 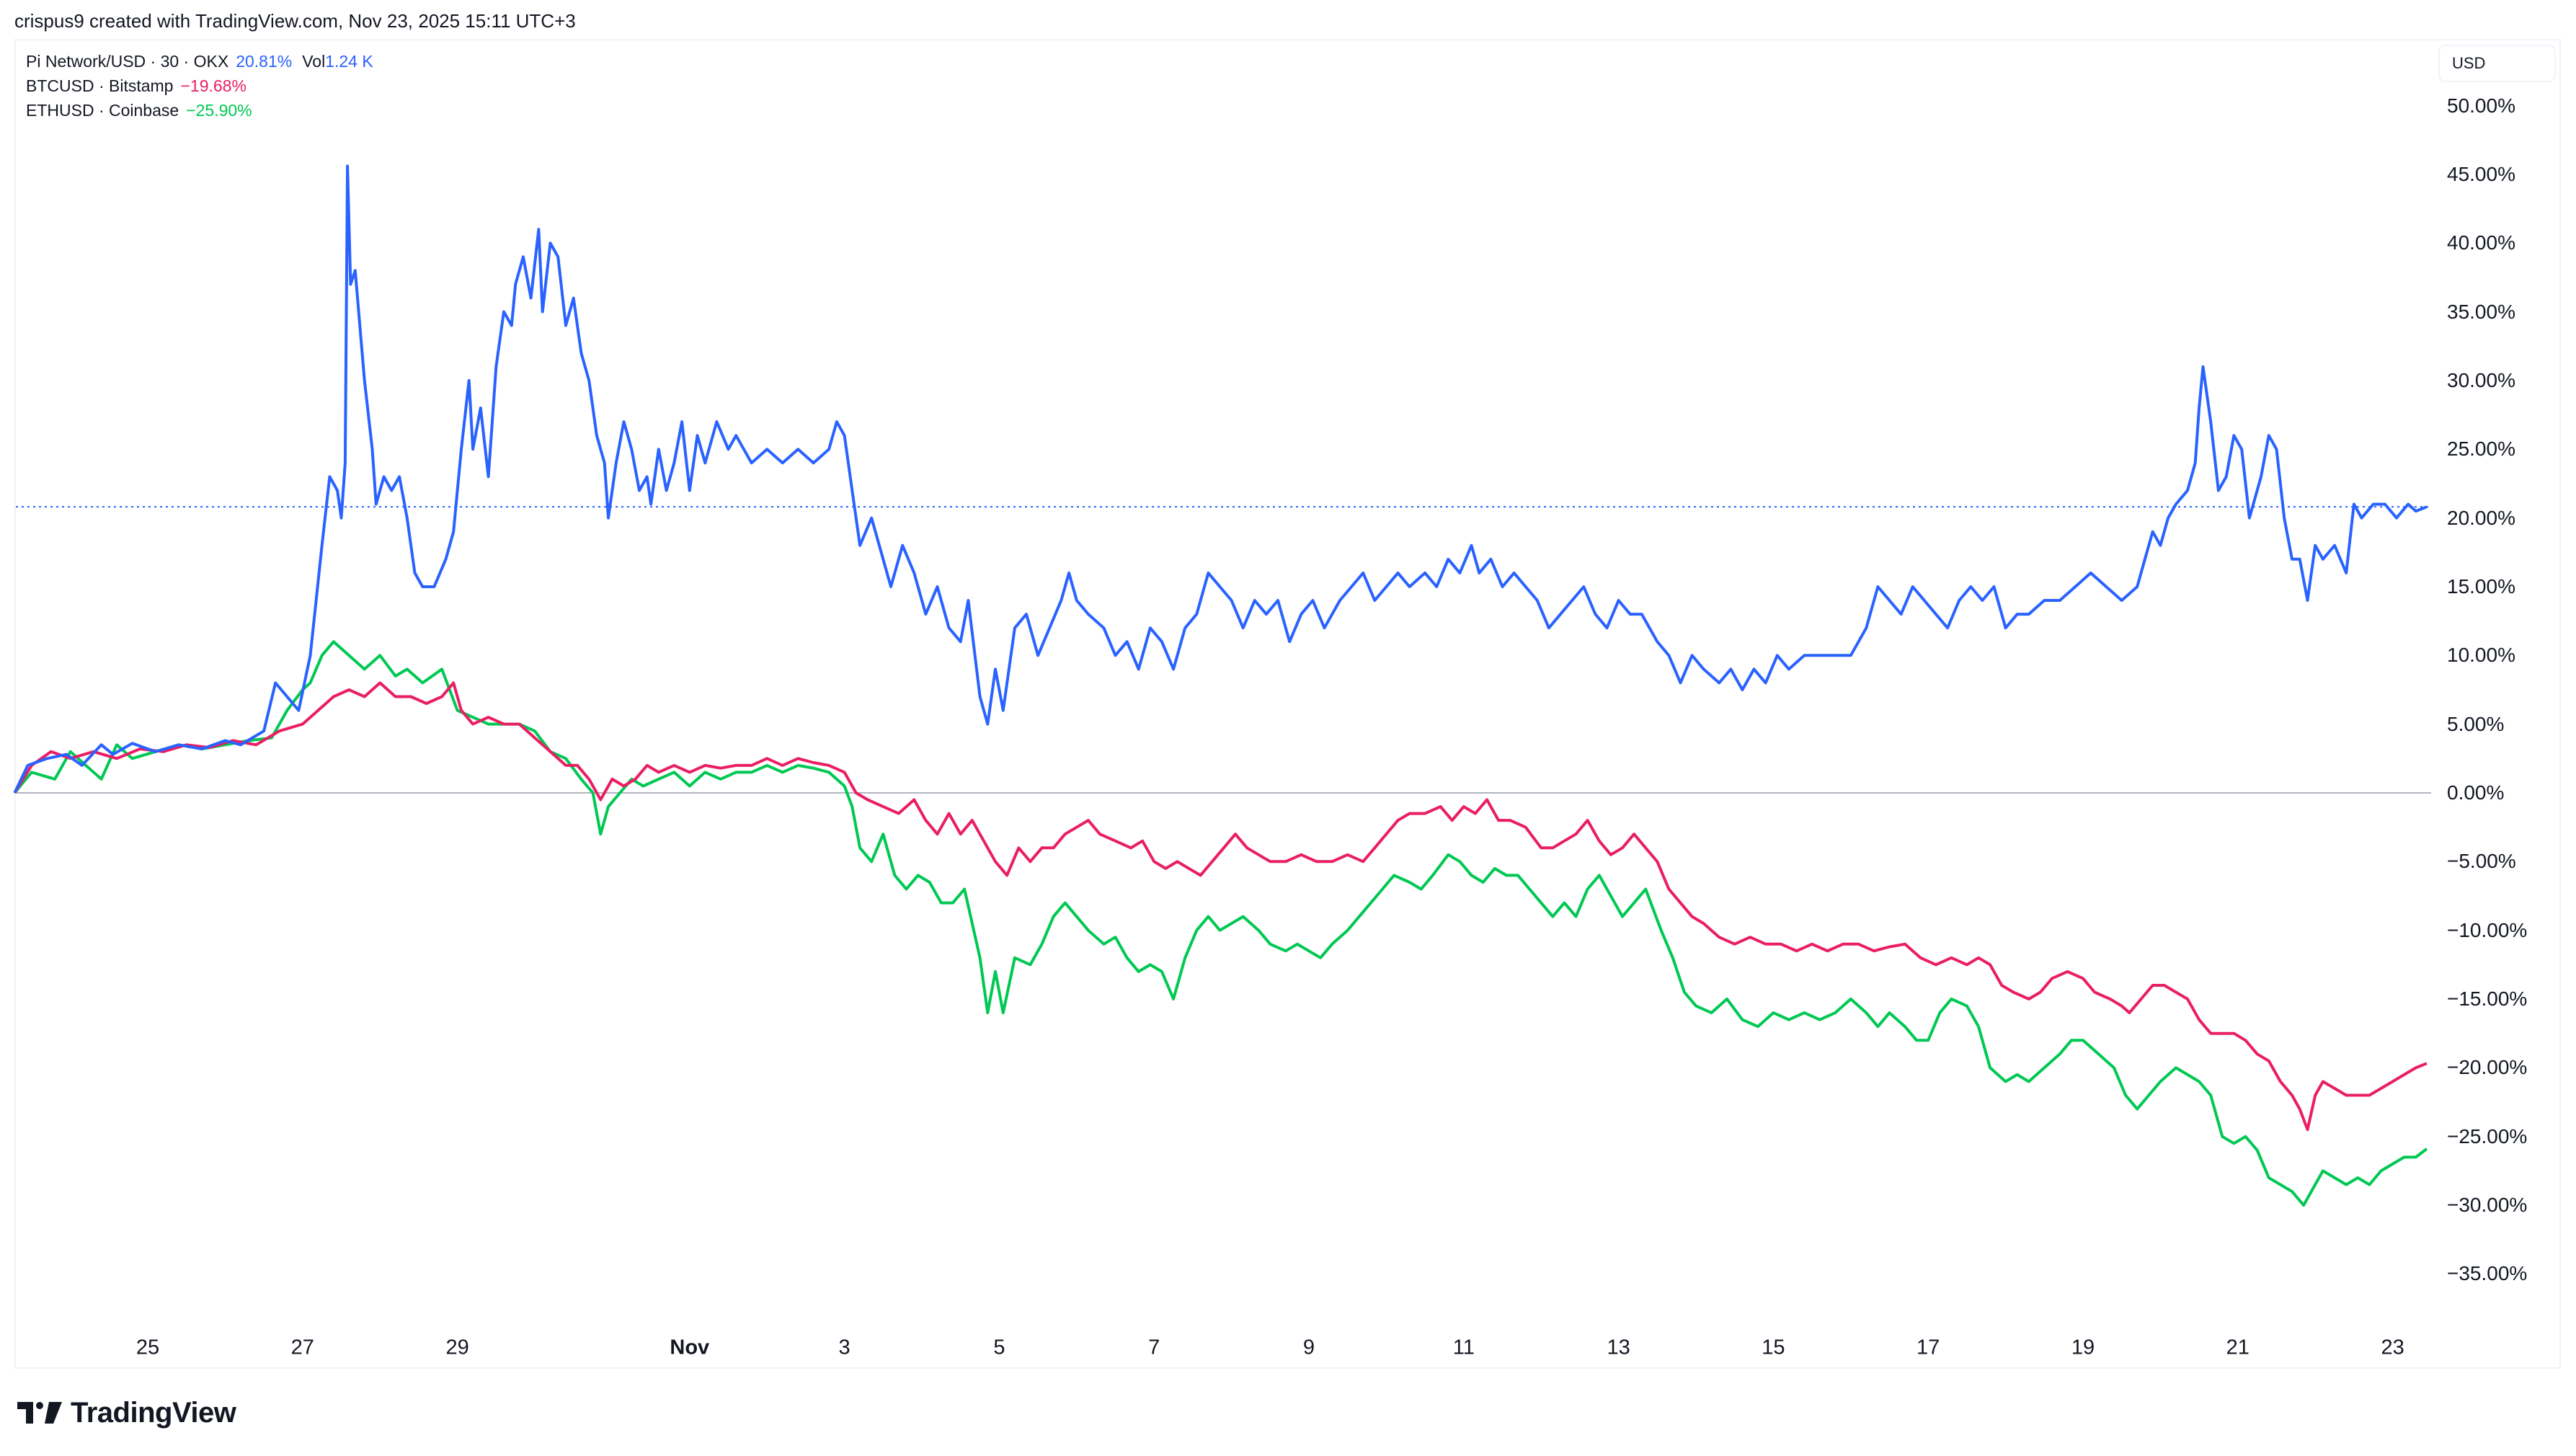 I want to click on legend-row-eth: ETHUSD · Coinbase −25.90%, so click(x=200, y=110).